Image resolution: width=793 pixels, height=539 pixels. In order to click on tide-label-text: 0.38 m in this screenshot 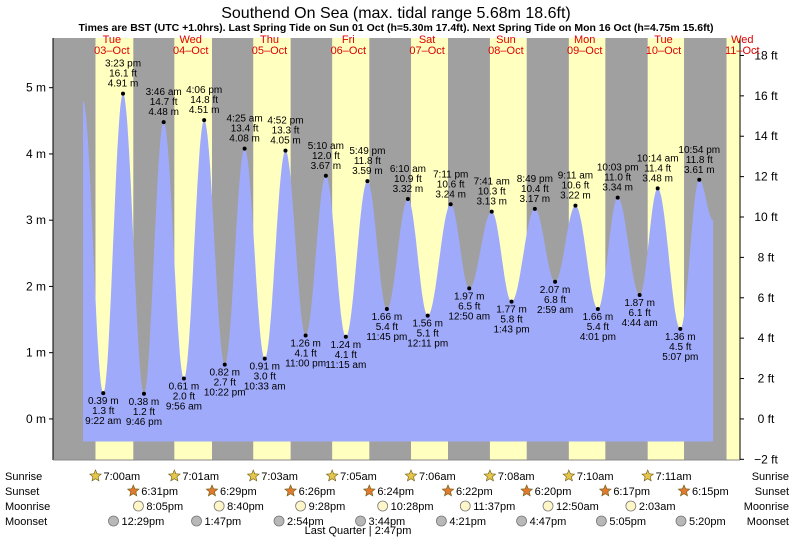, I will do `click(144, 402)`.